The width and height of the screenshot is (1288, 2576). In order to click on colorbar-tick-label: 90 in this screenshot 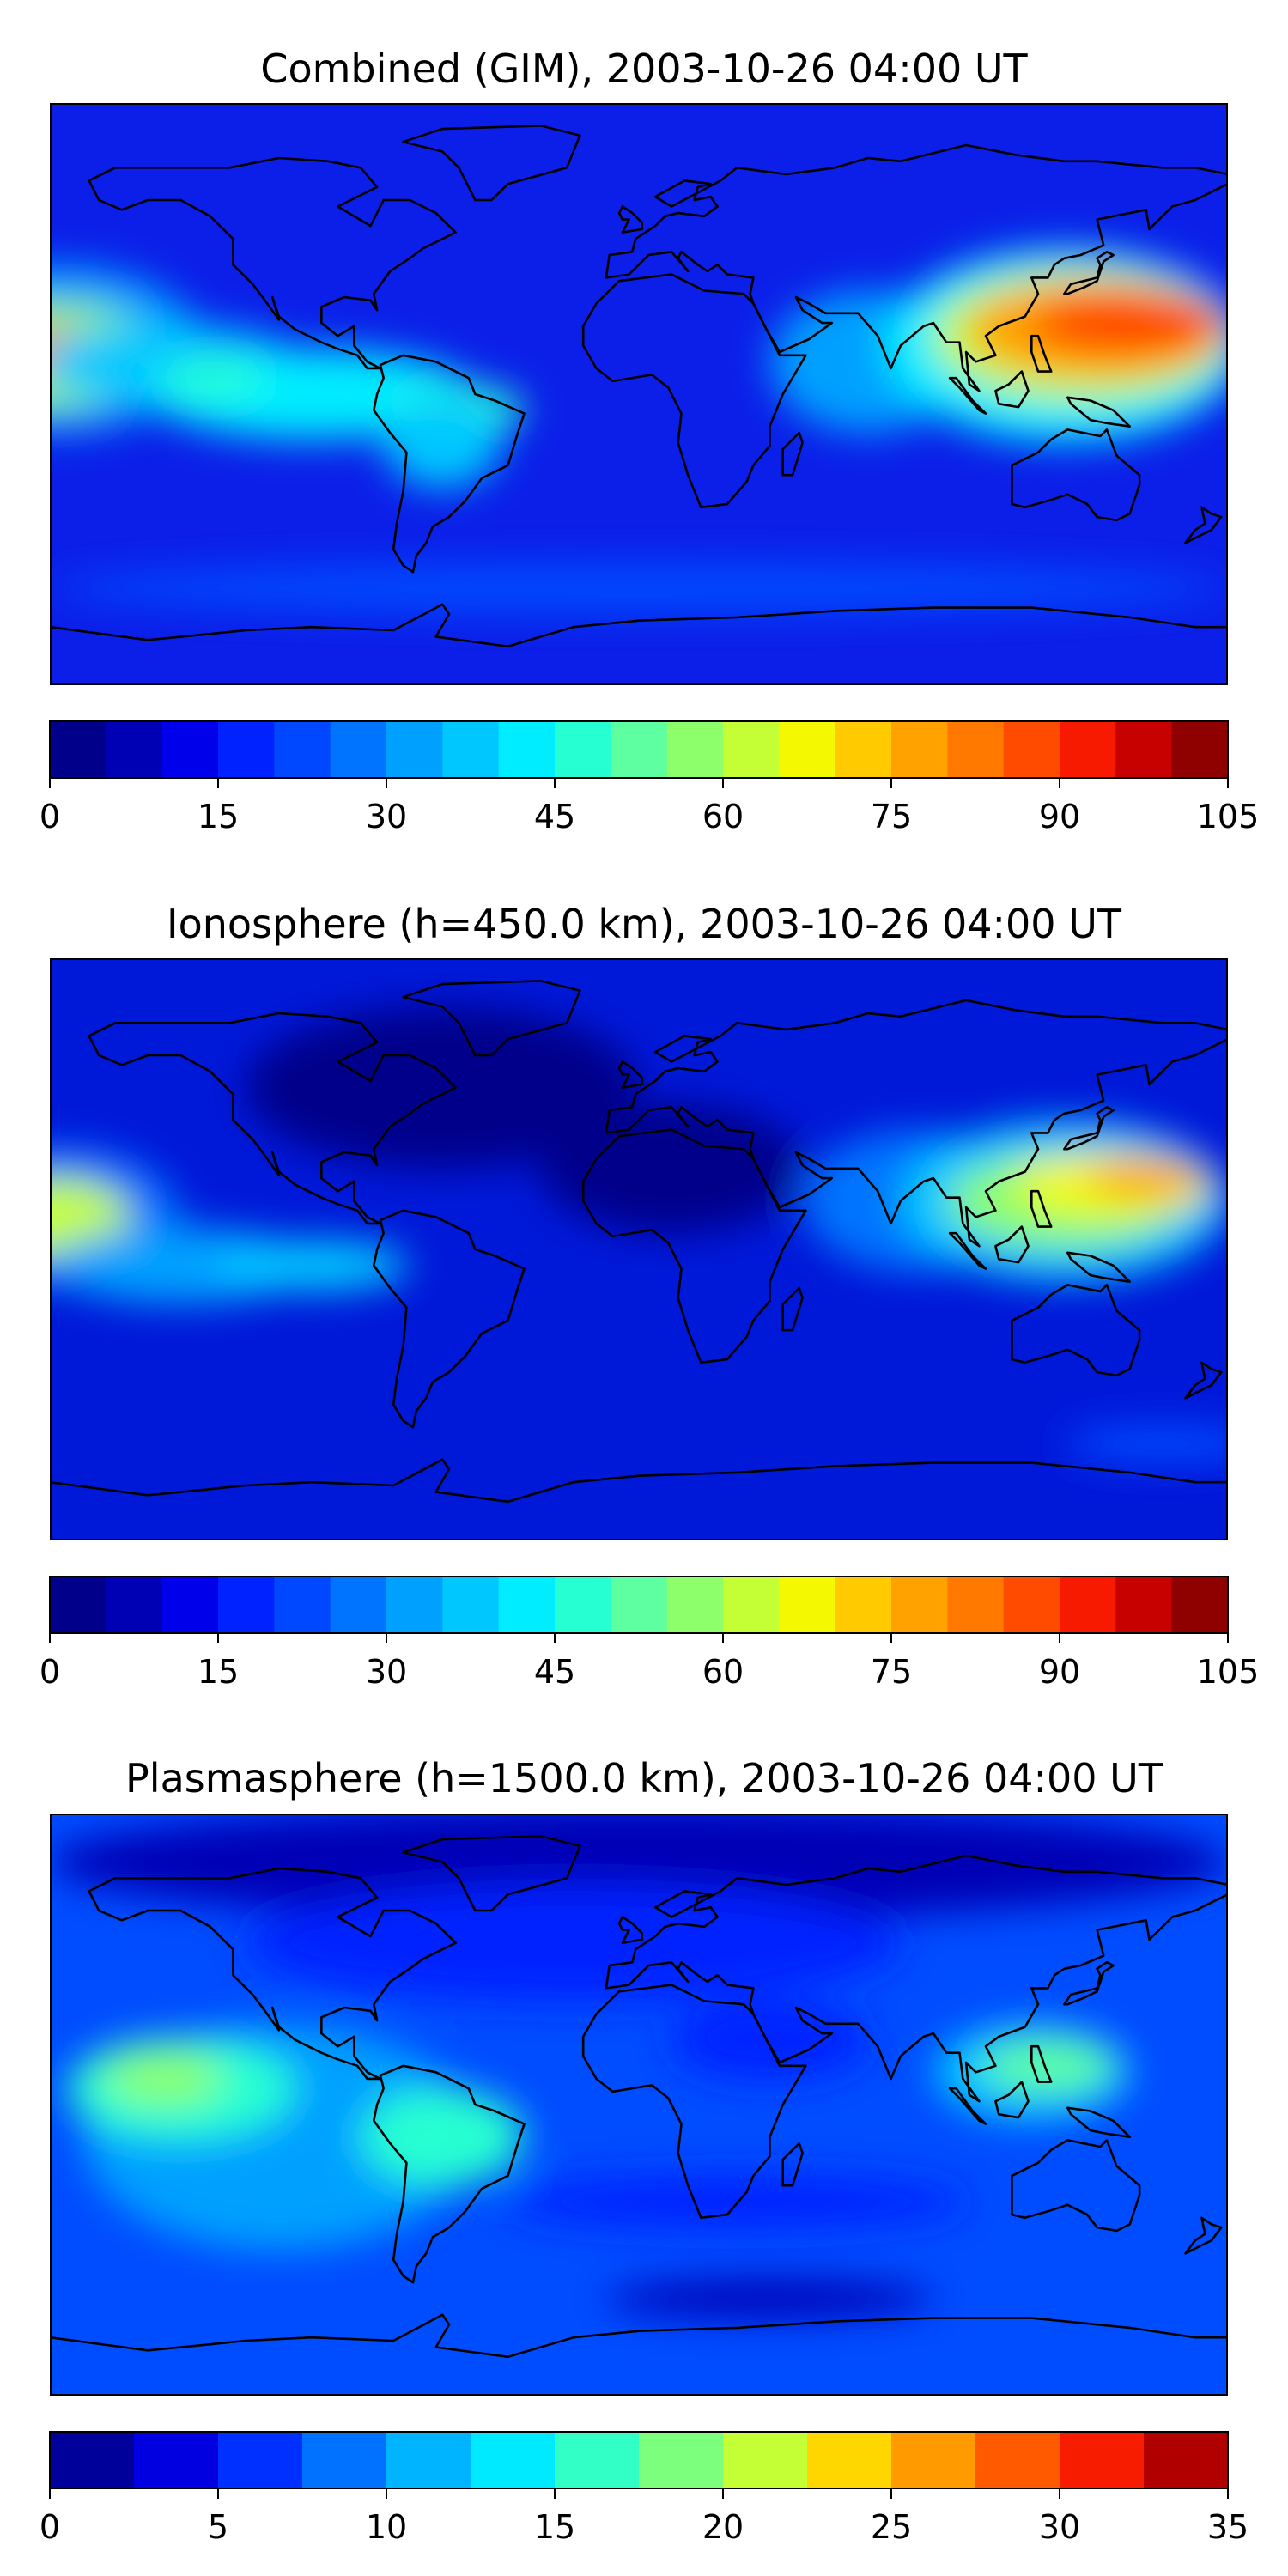, I will do `click(1060, 1670)`.